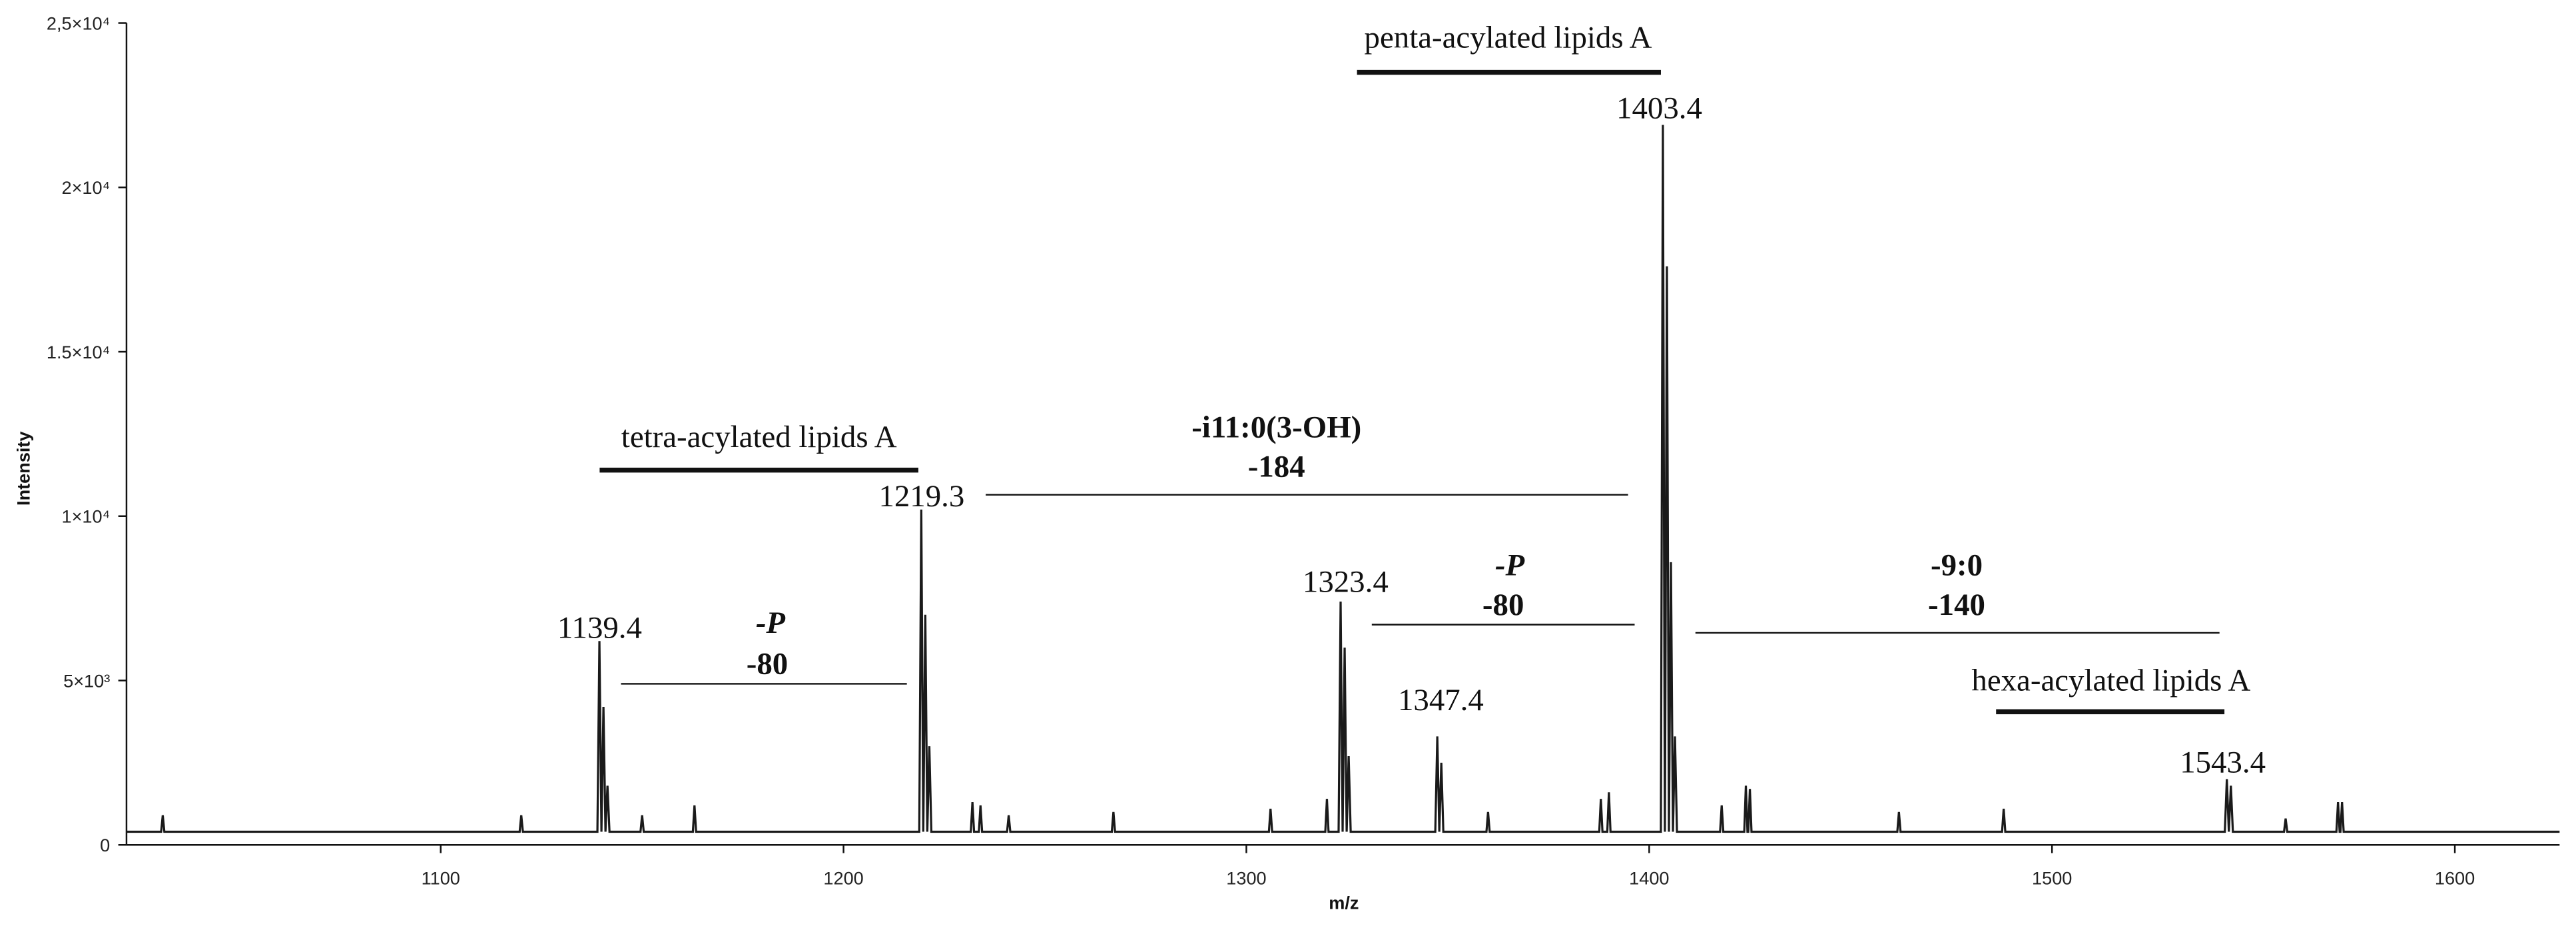 The image size is (2576, 932). I want to click on annotation: hexa-acylated lipids A, so click(2110, 681).